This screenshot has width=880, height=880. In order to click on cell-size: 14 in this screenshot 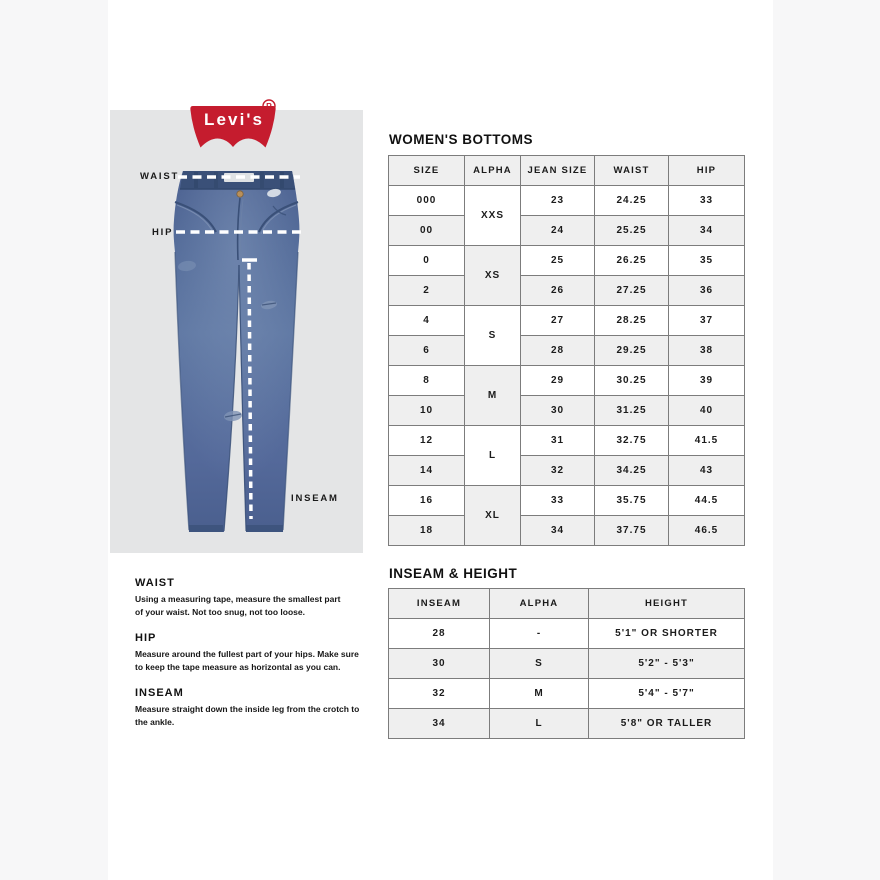, I will do `click(426, 470)`.